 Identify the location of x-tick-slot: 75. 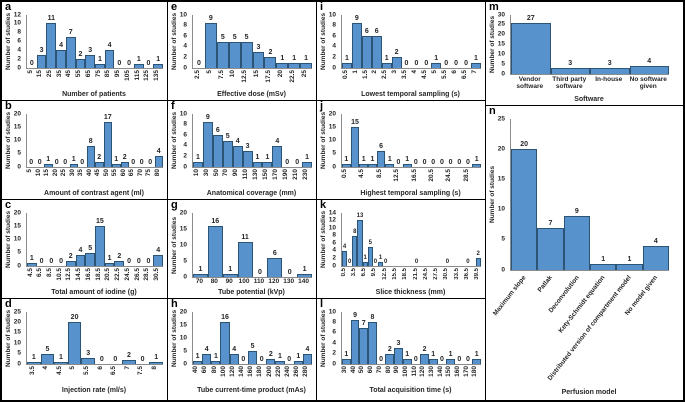
(149, 179).